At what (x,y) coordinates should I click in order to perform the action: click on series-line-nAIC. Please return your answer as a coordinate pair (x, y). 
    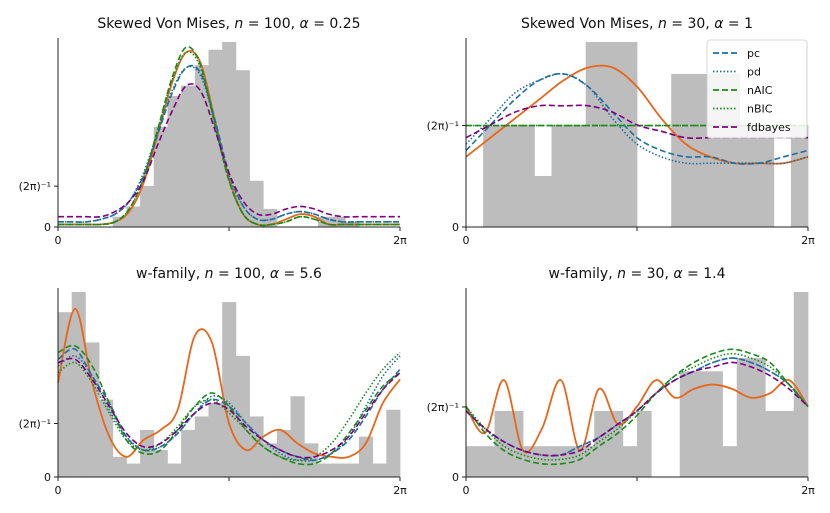
    Looking at the image, I should click on (637, 407).